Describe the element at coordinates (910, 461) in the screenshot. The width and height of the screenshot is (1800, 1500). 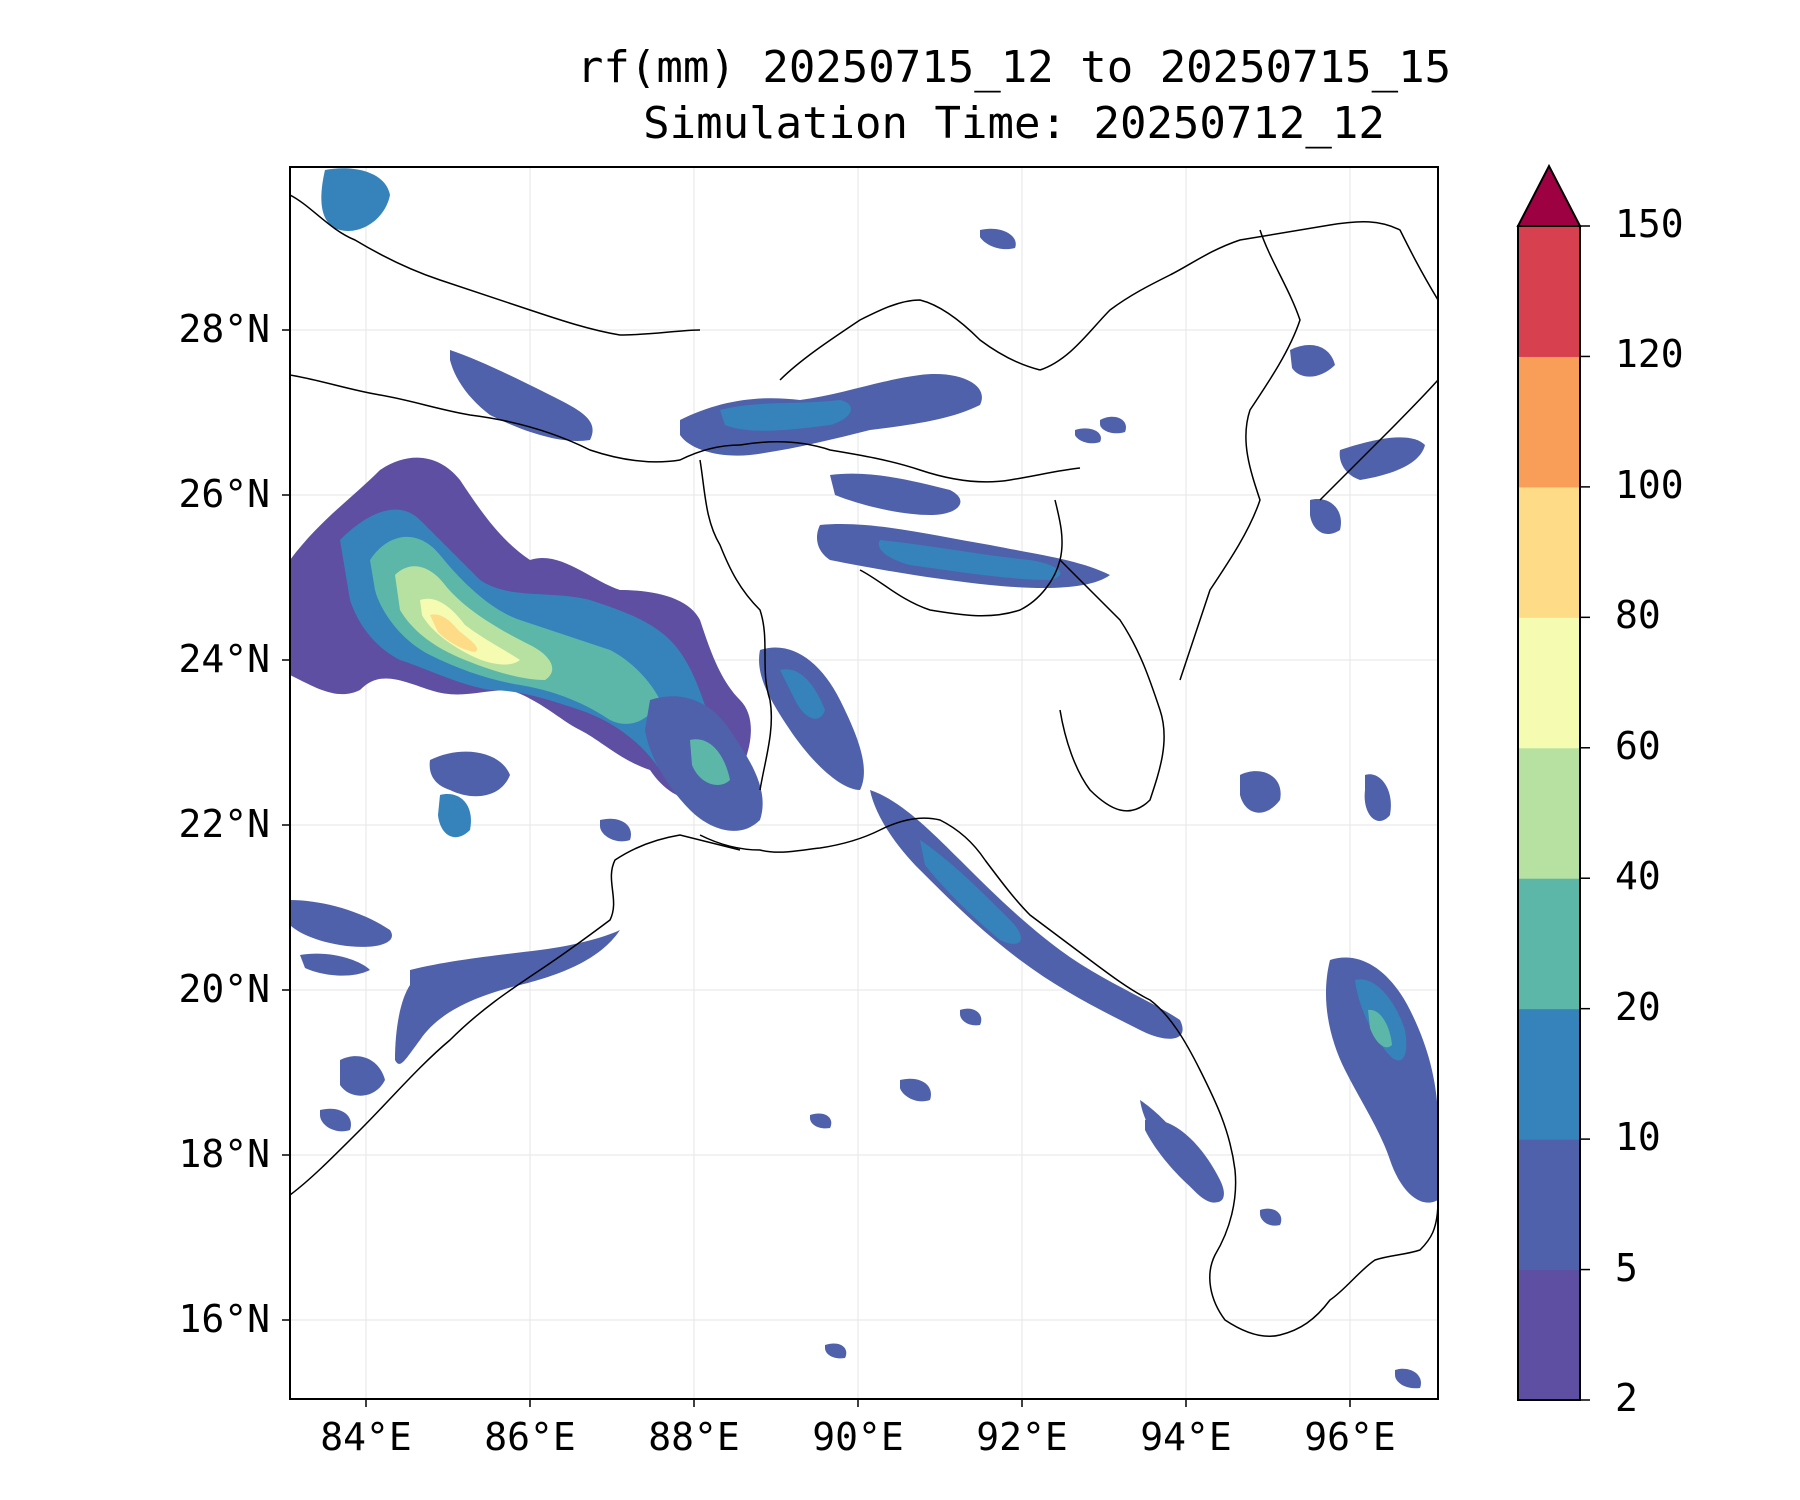
I see `border-assam` at that location.